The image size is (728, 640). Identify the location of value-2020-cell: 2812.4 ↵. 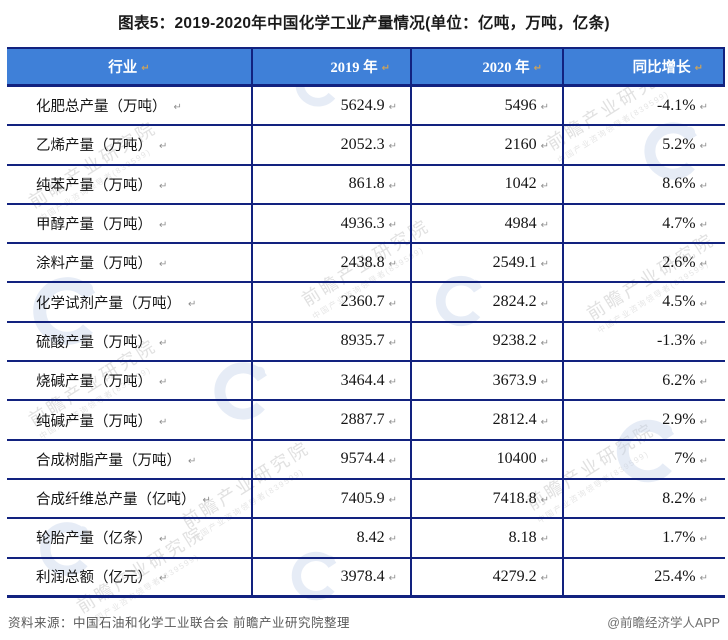
(488, 421).